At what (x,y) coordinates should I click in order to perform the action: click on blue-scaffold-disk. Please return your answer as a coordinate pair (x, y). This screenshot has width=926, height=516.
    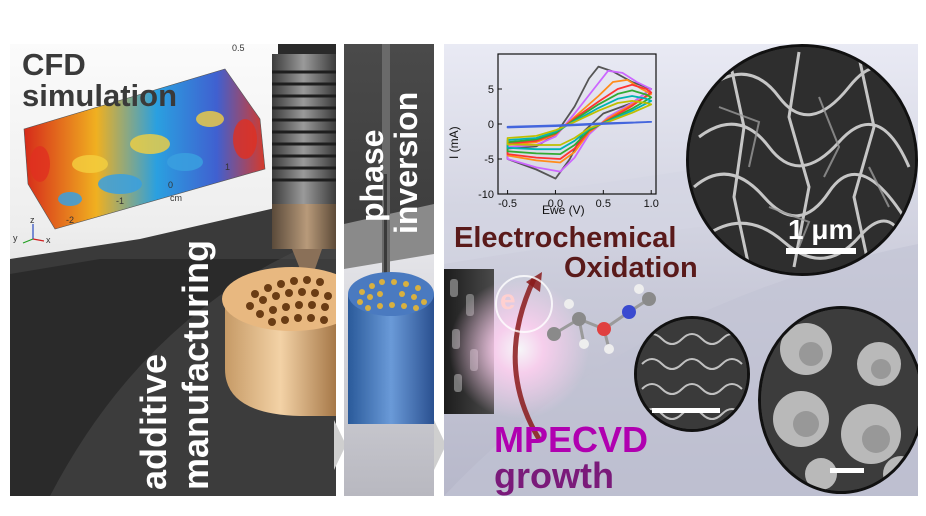
    Looking at the image, I should click on (391, 348).